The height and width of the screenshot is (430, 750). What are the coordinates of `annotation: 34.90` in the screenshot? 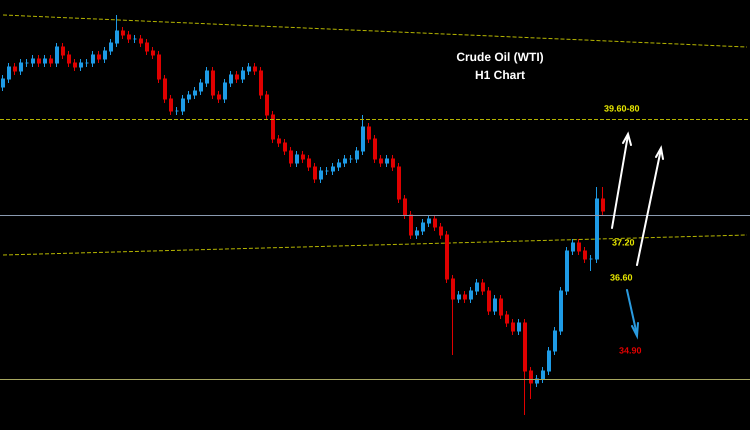 It's located at (630, 351).